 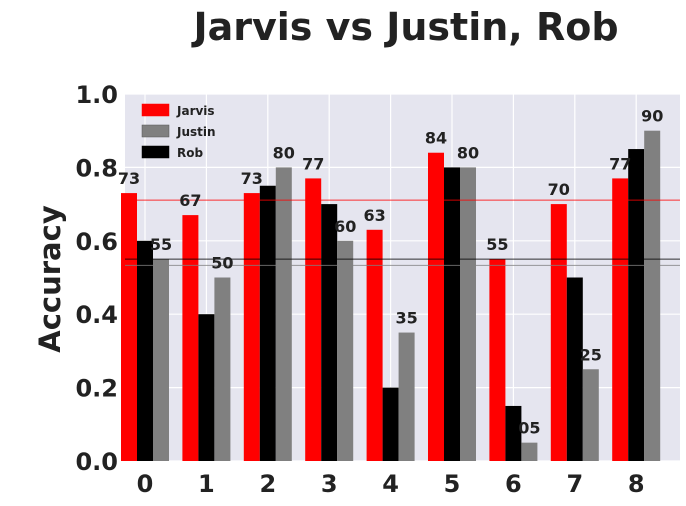 What do you see at coordinates (406, 318) in the screenshot?
I see `data-label-justin: 35` at bounding box center [406, 318].